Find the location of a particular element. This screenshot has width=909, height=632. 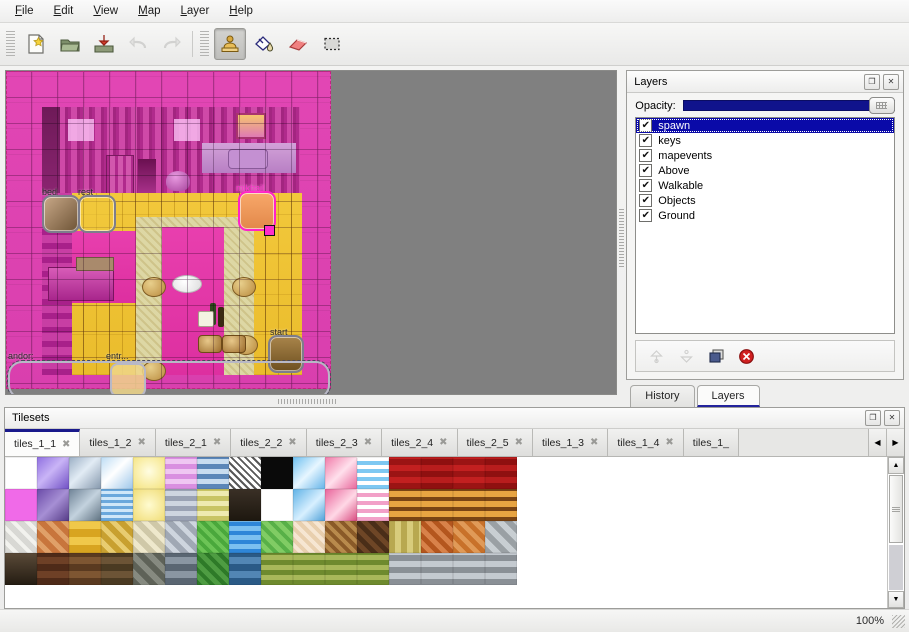

tileset-tab-tiles_1_1: tiles_1_1 ✖ is located at coordinates (43, 442).